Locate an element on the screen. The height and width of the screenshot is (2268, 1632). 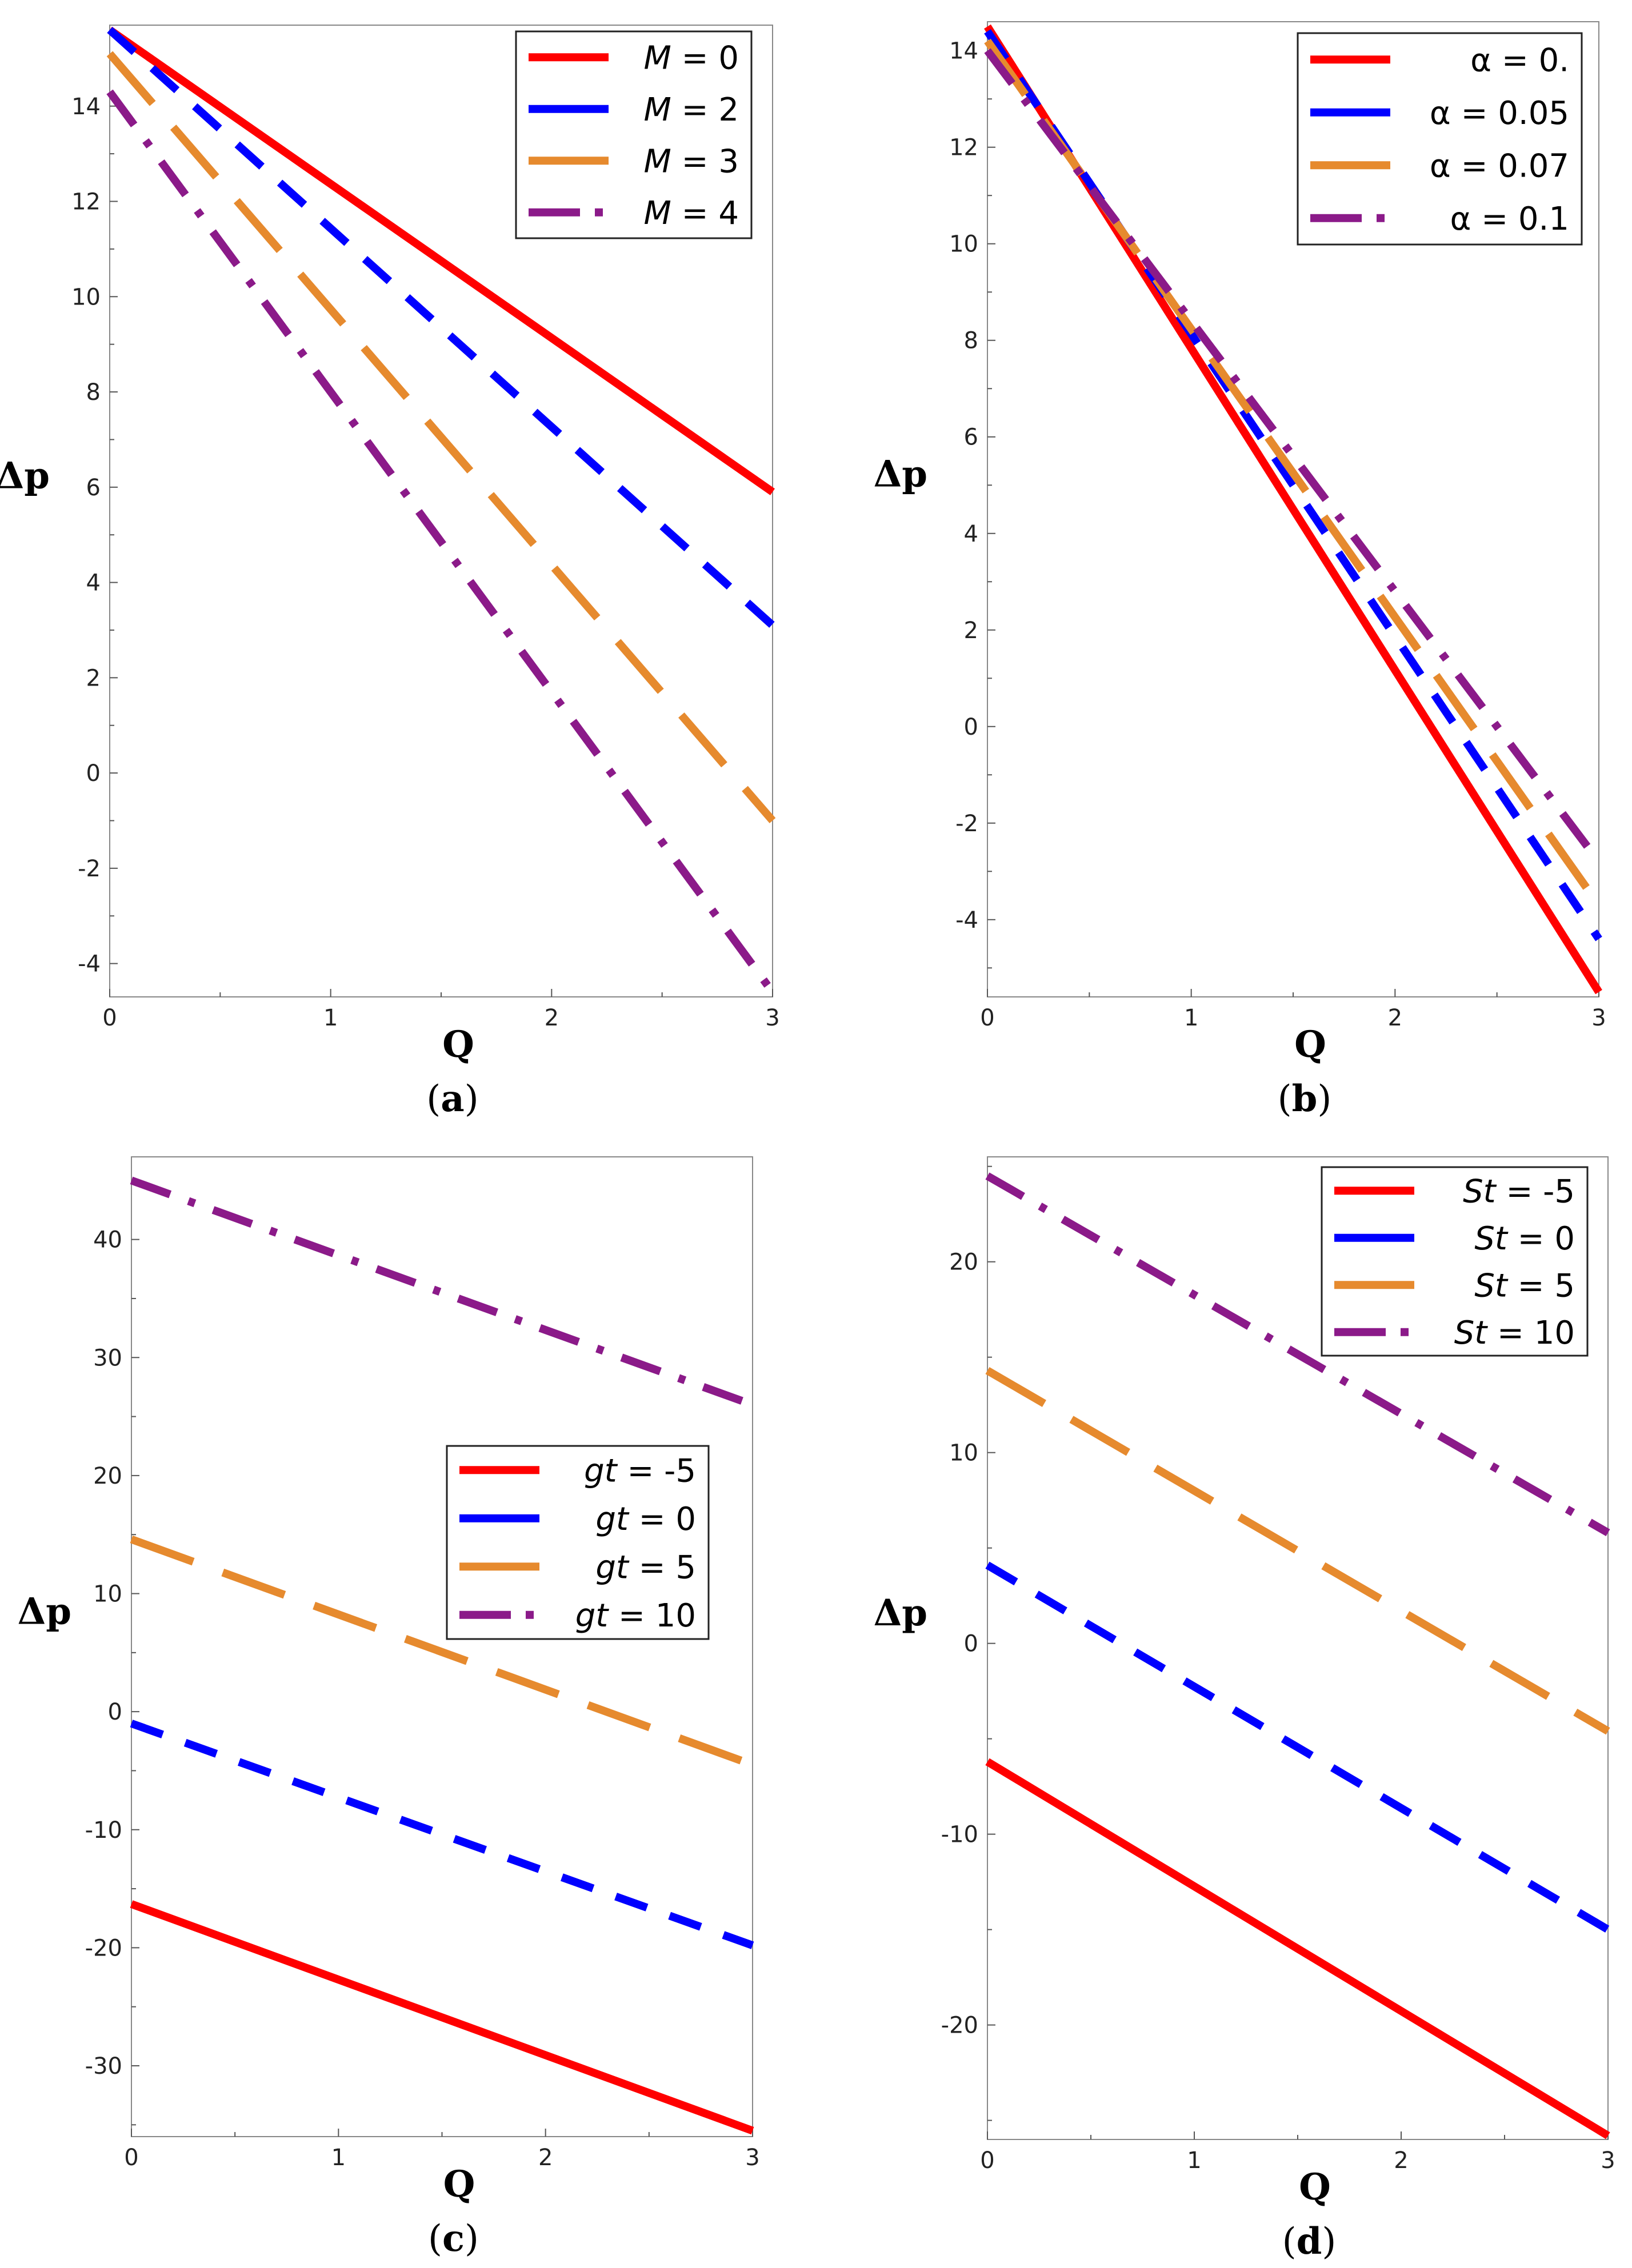
legend-label: St = 5 is located at coordinates (1524, 1285).